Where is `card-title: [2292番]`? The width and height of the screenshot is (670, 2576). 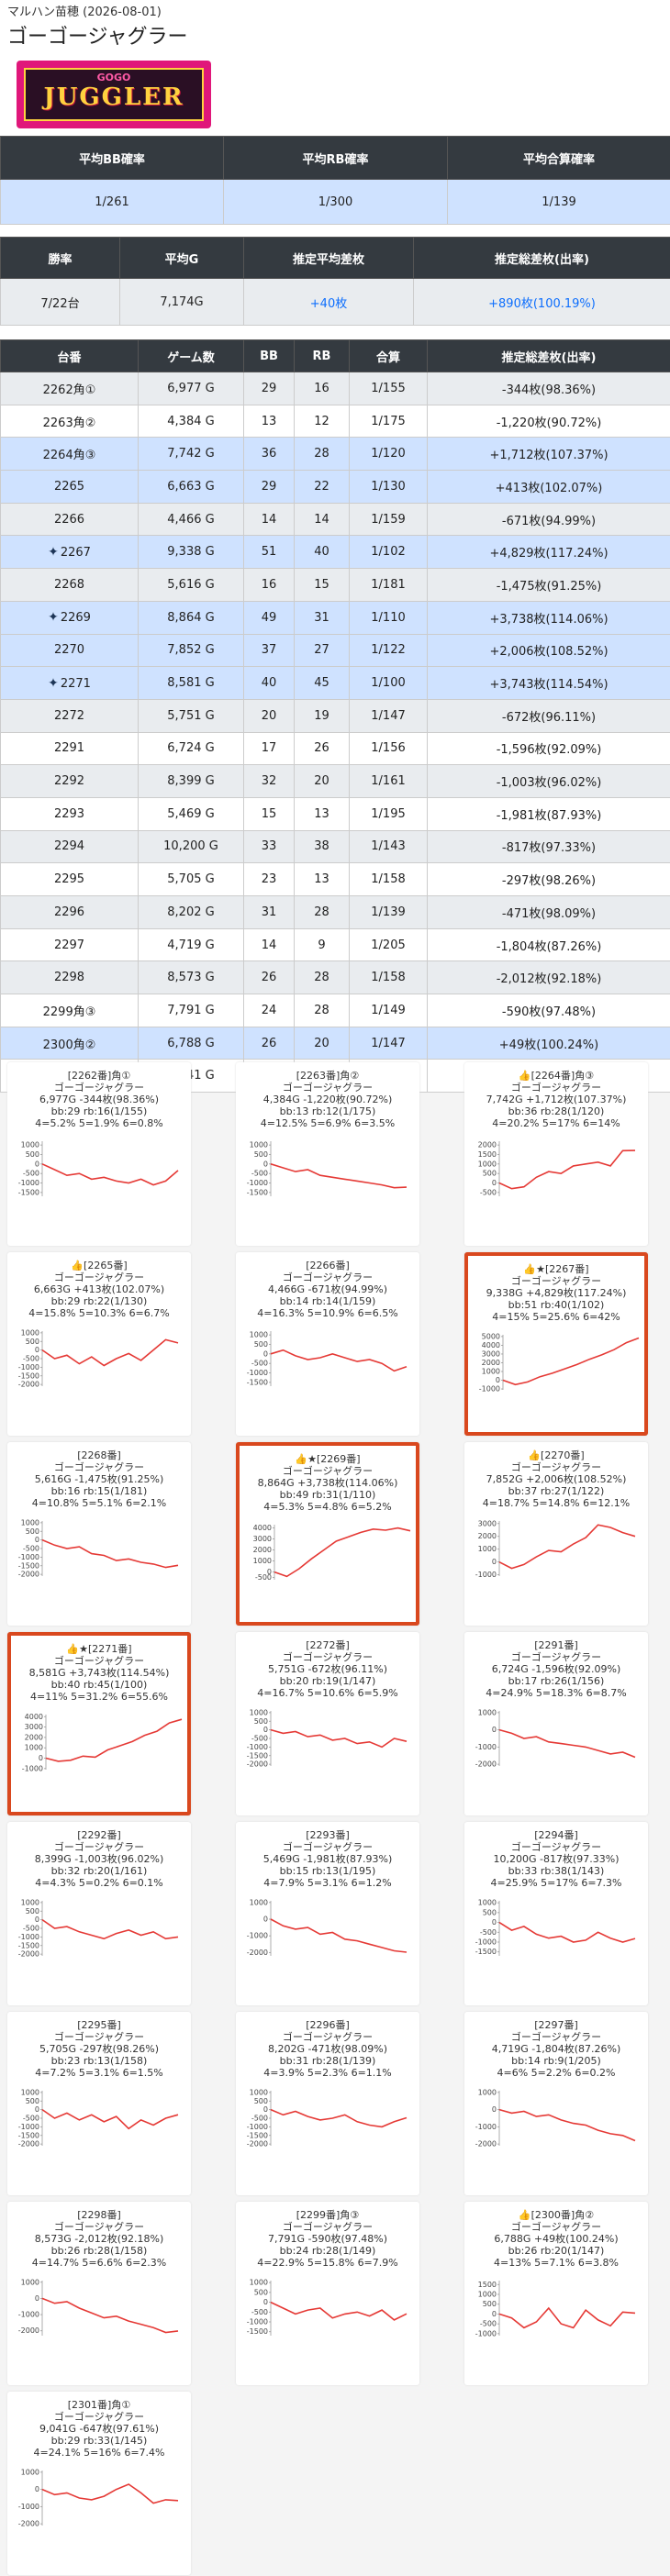 card-title: [2292番] is located at coordinates (99, 1835).